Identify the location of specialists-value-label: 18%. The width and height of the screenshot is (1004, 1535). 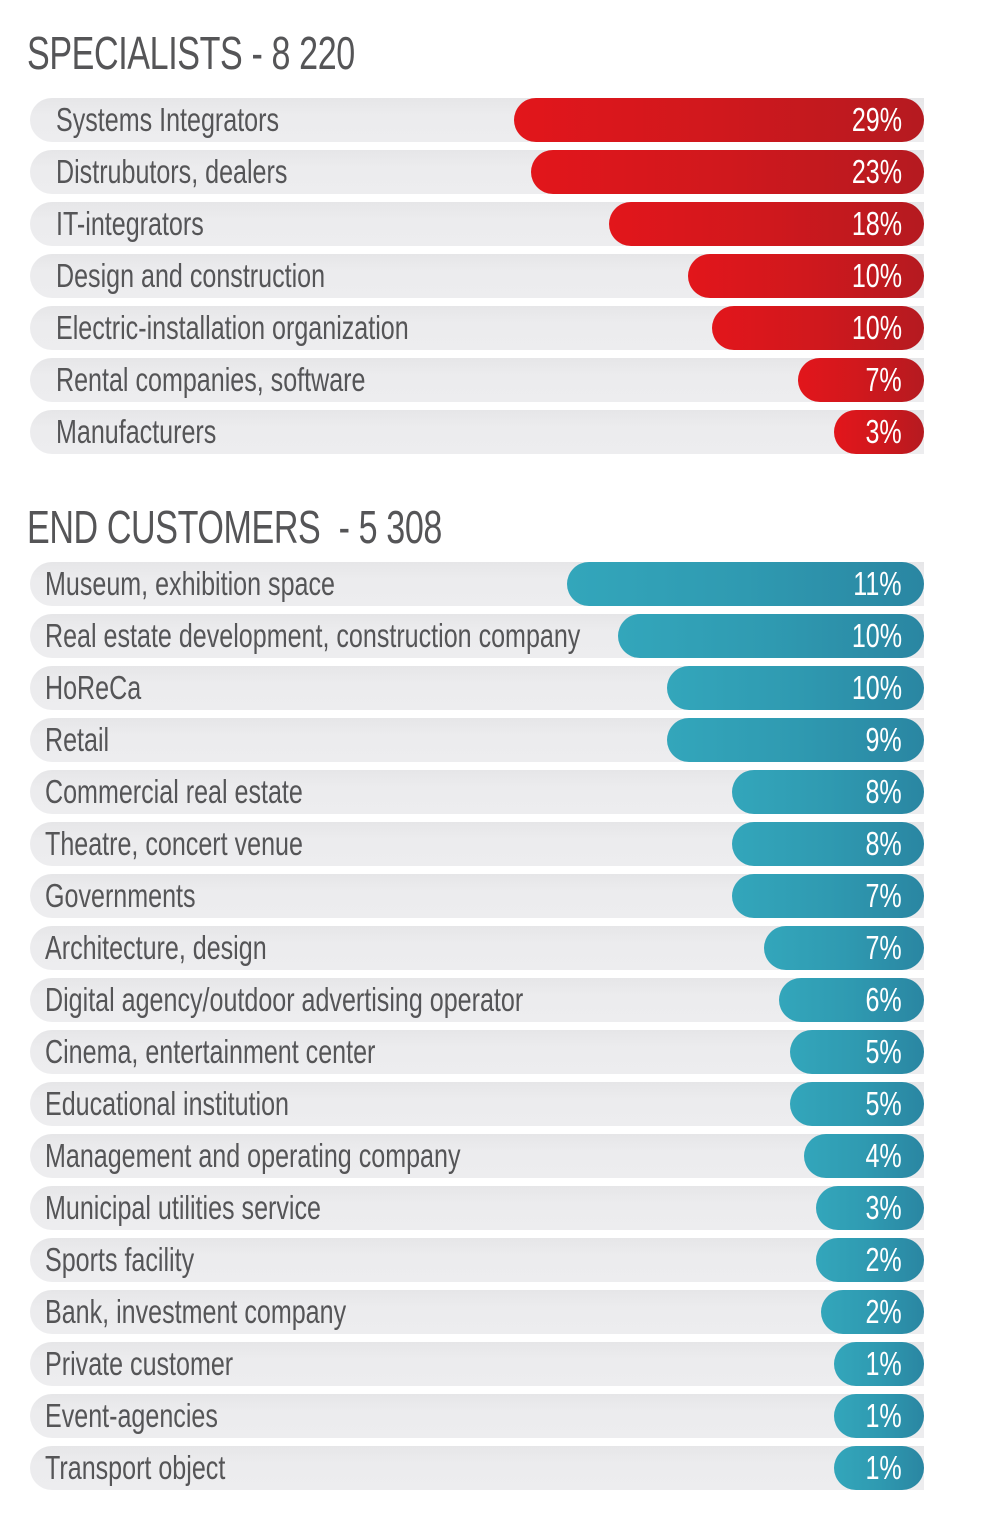
(876, 223).